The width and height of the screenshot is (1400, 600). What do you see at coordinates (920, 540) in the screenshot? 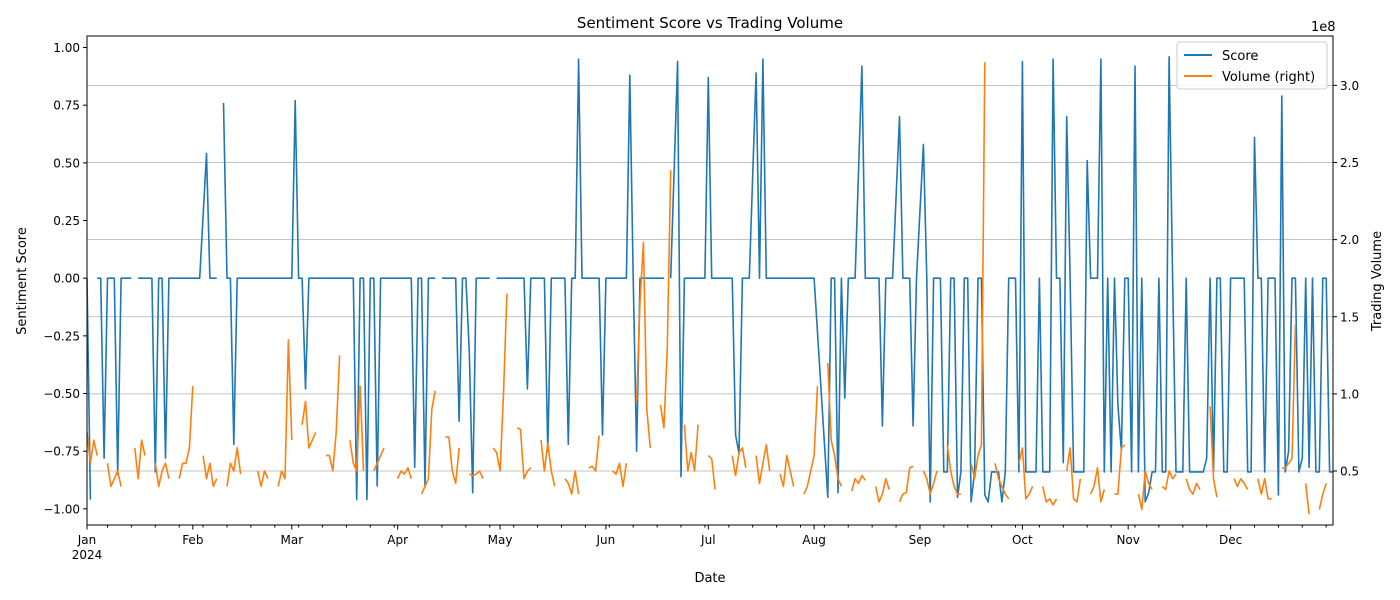
I see `x-tick-label: Sep` at bounding box center [920, 540].